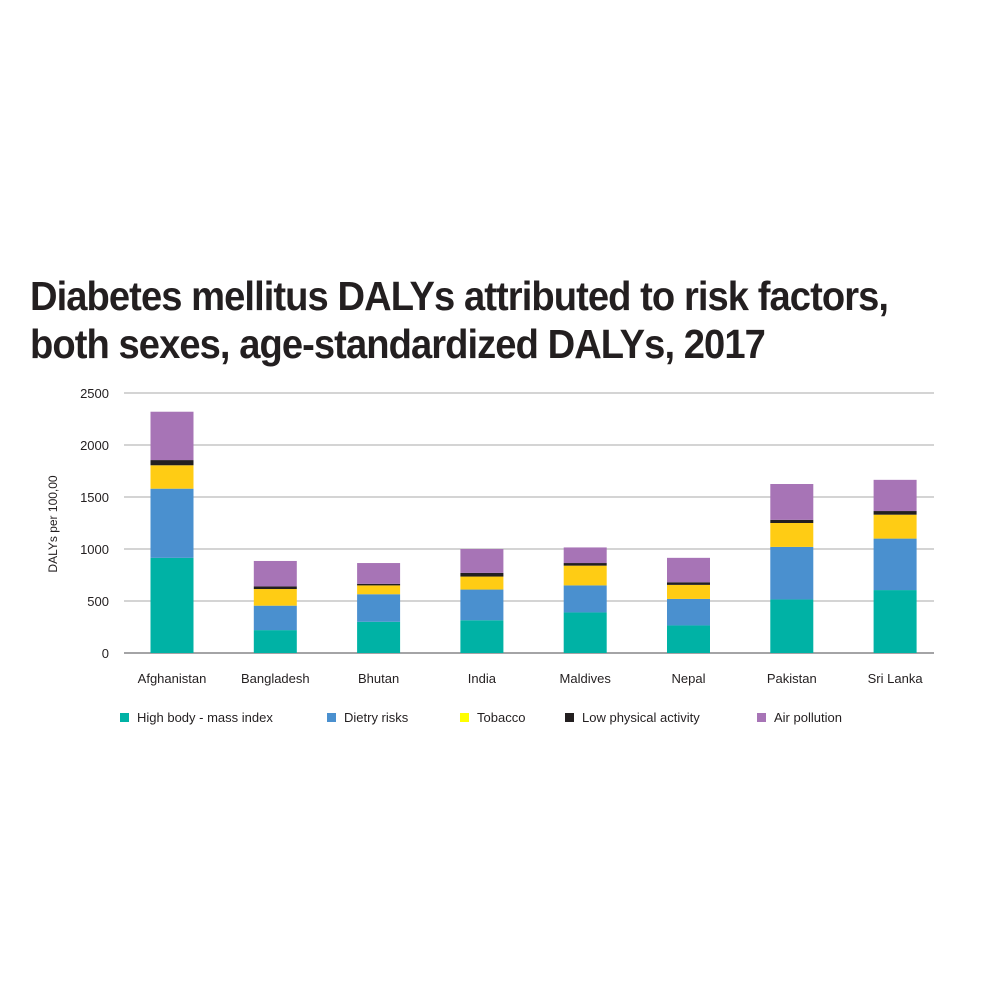 Image resolution: width=1000 pixels, height=1000 pixels. I want to click on legend-item: Low physical activity, so click(632, 717).